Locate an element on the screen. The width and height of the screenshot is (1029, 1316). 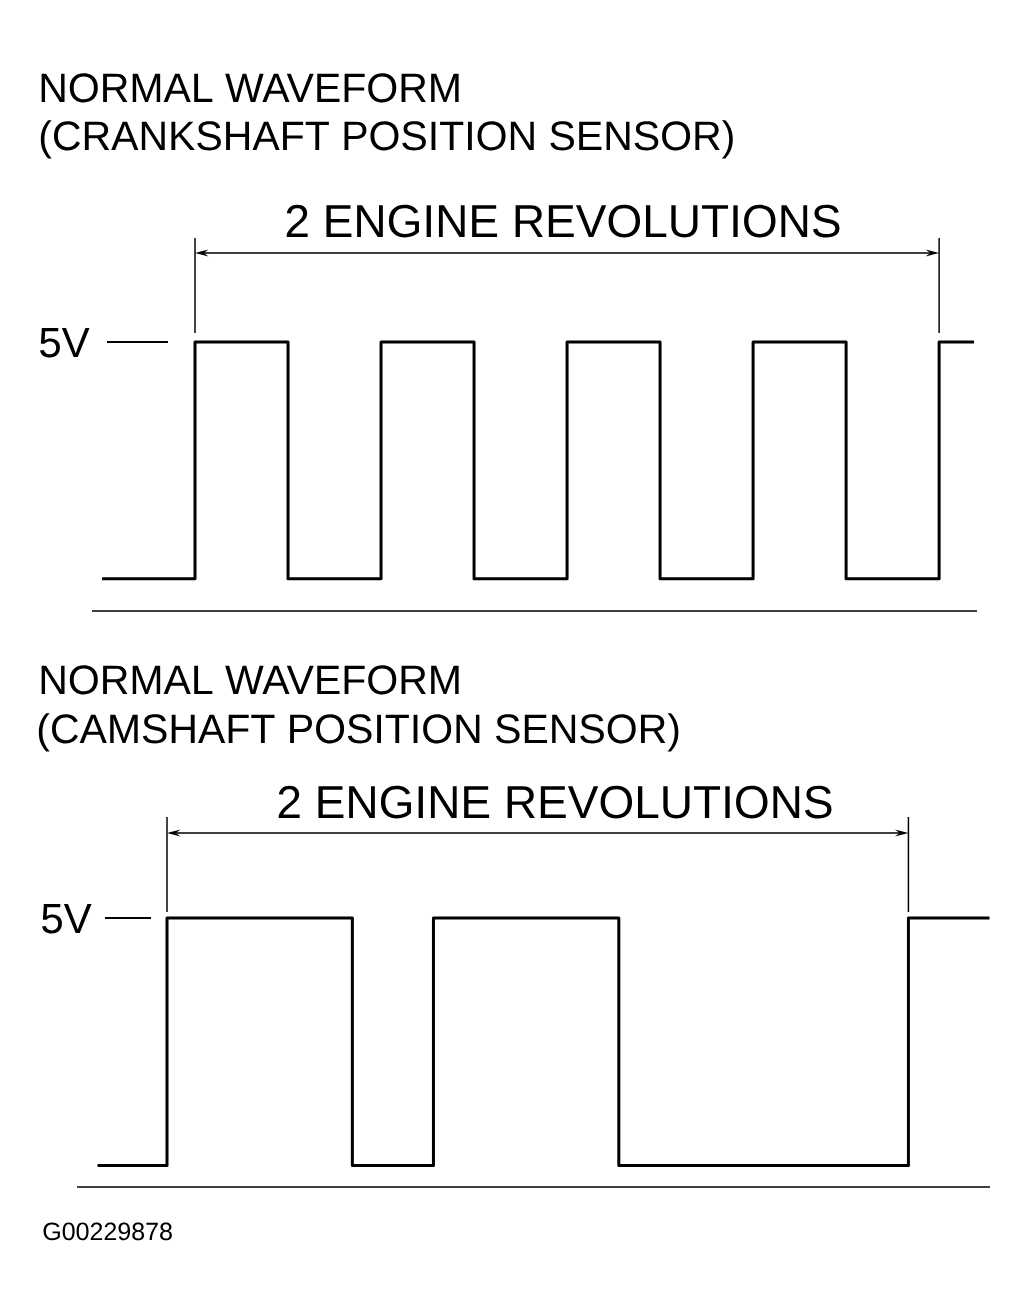
chart-subtitle: (CRANKSHAFT POSITION SENSOR) is located at coordinates (386, 139).